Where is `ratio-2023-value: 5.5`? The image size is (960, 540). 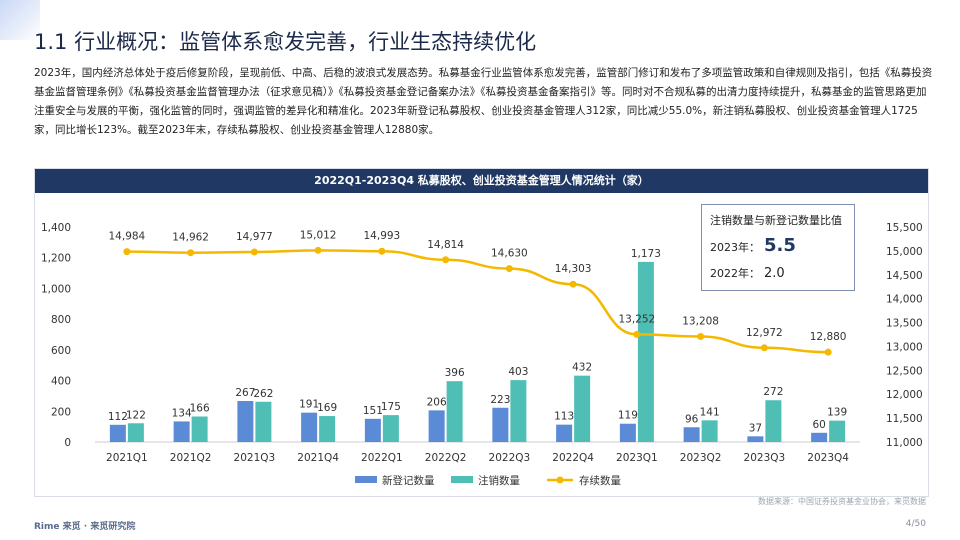
ratio-2023-value: 5.5 is located at coordinates (780, 245).